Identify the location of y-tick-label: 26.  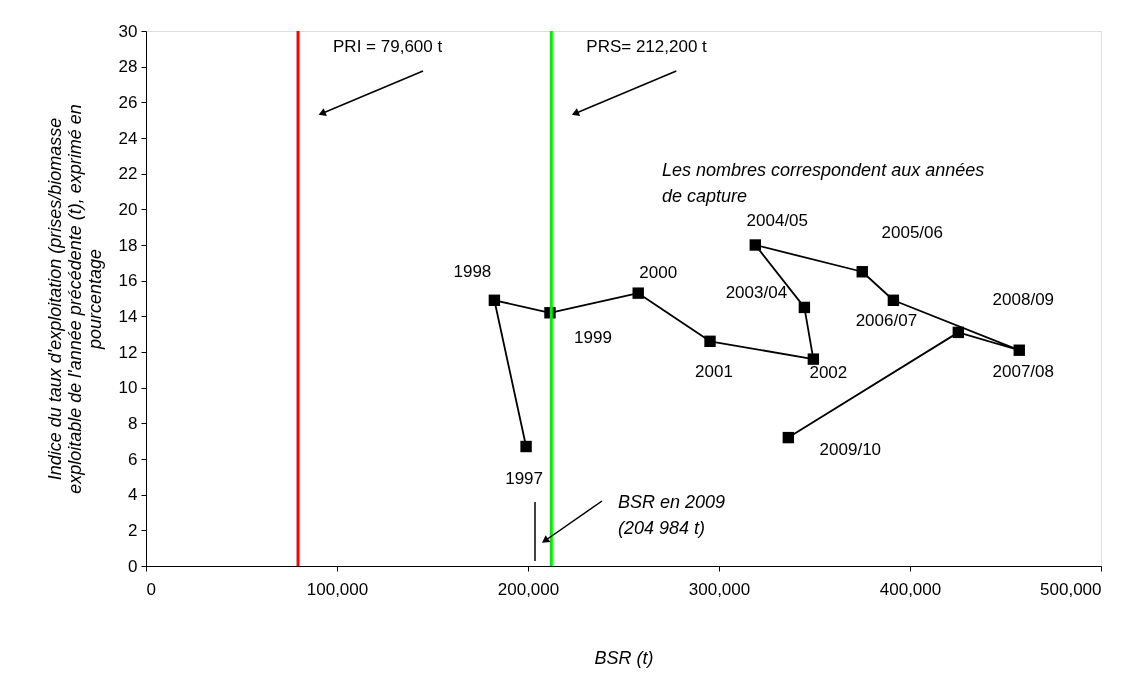
(128, 102).